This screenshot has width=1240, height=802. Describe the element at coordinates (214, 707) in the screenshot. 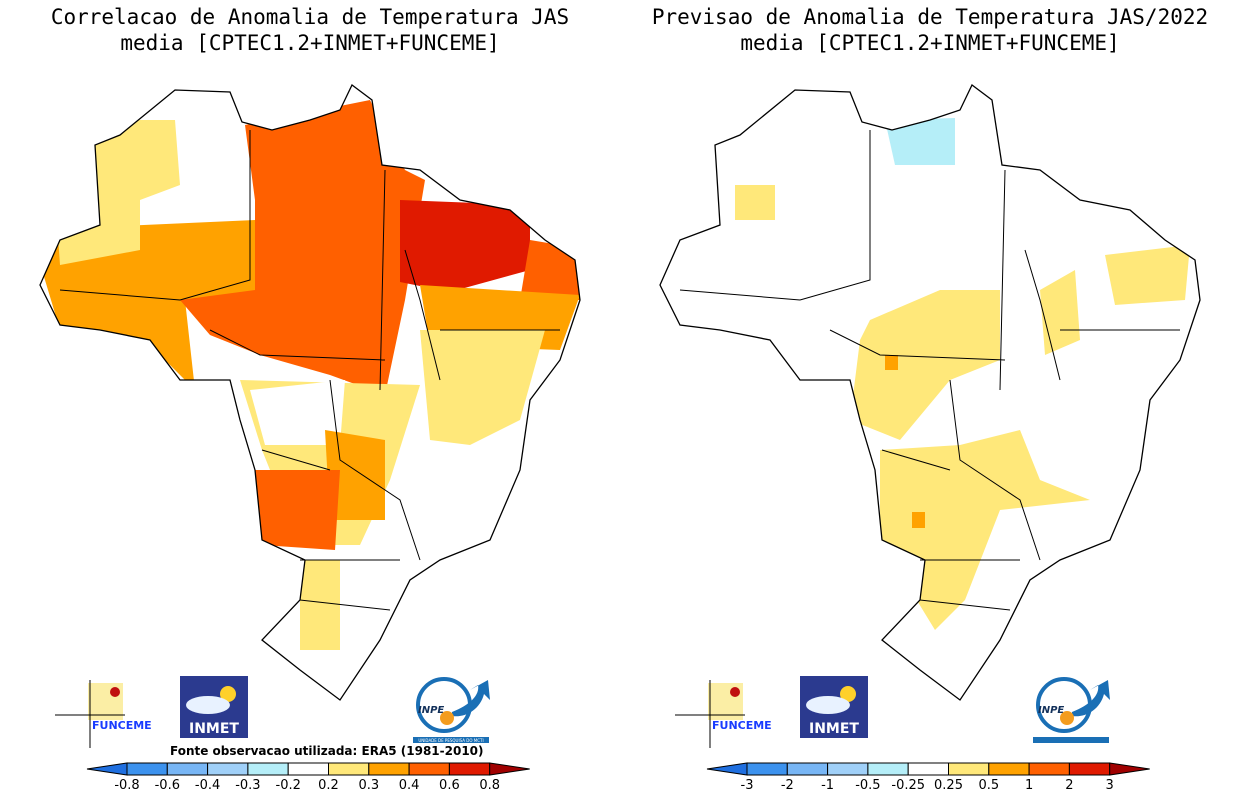

I see `inmet-logo: INMET` at that location.